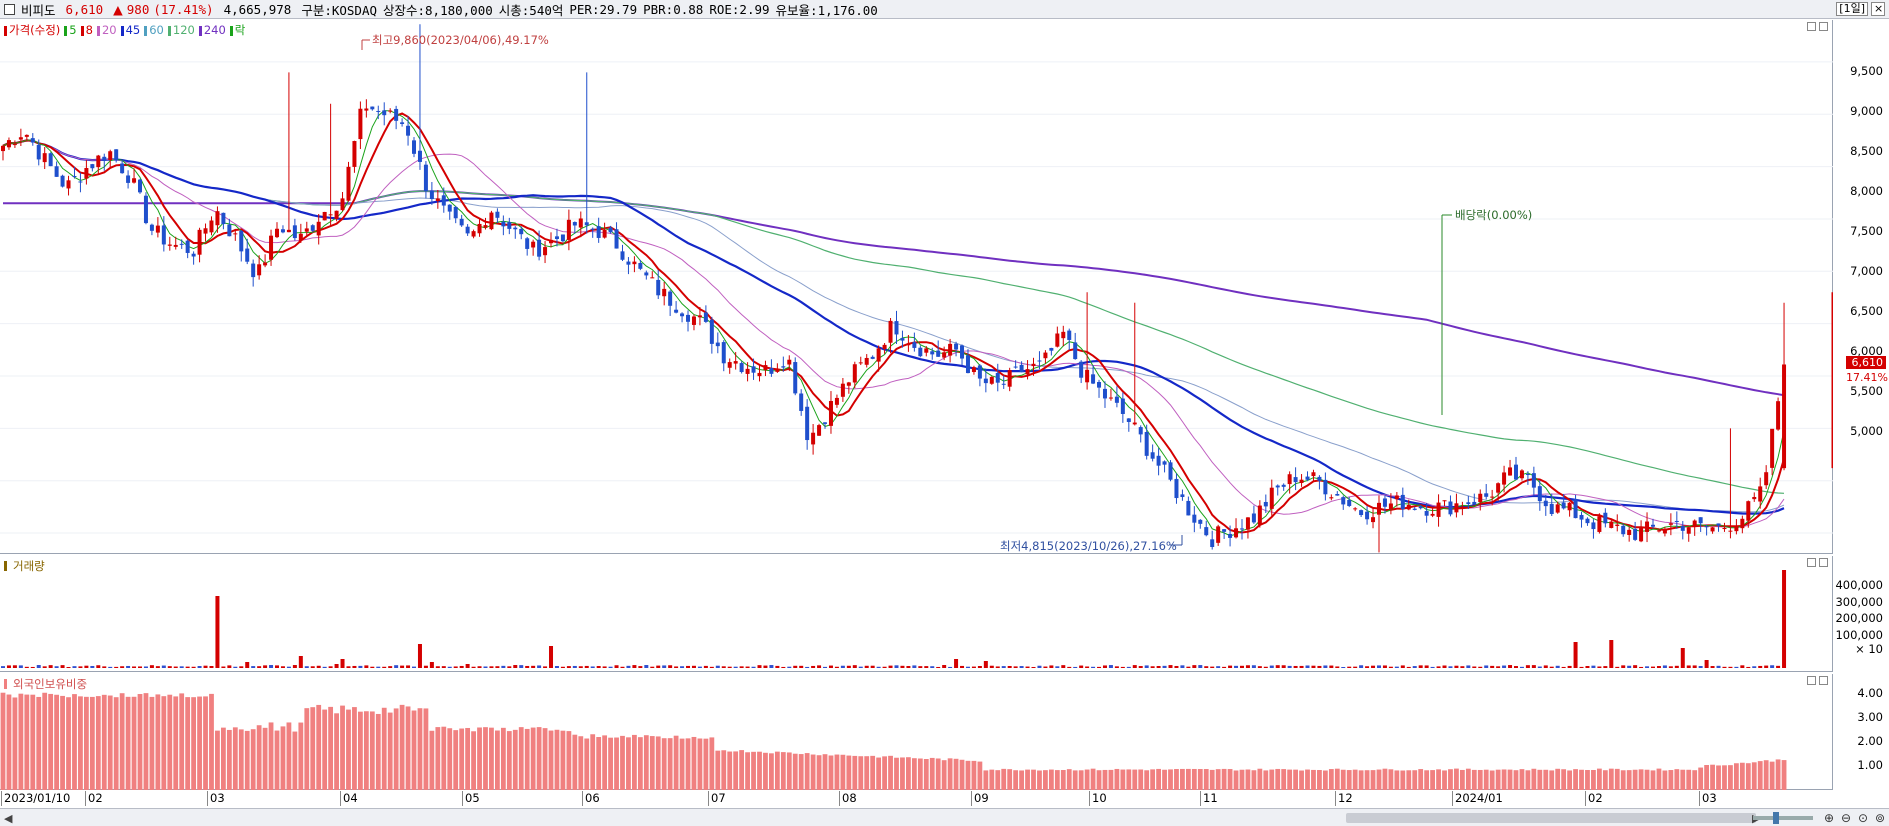 Image resolution: width=1889 pixels, height=826 pixels. I want to click on scroll-thumb, so click(1551, 818).